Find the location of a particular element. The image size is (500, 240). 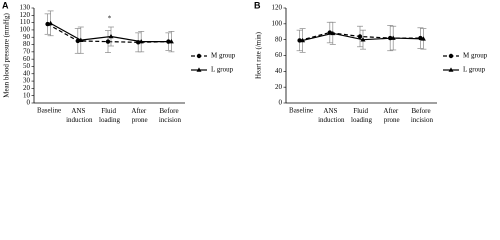

panel-title: A is located at coordinates (5, 5).